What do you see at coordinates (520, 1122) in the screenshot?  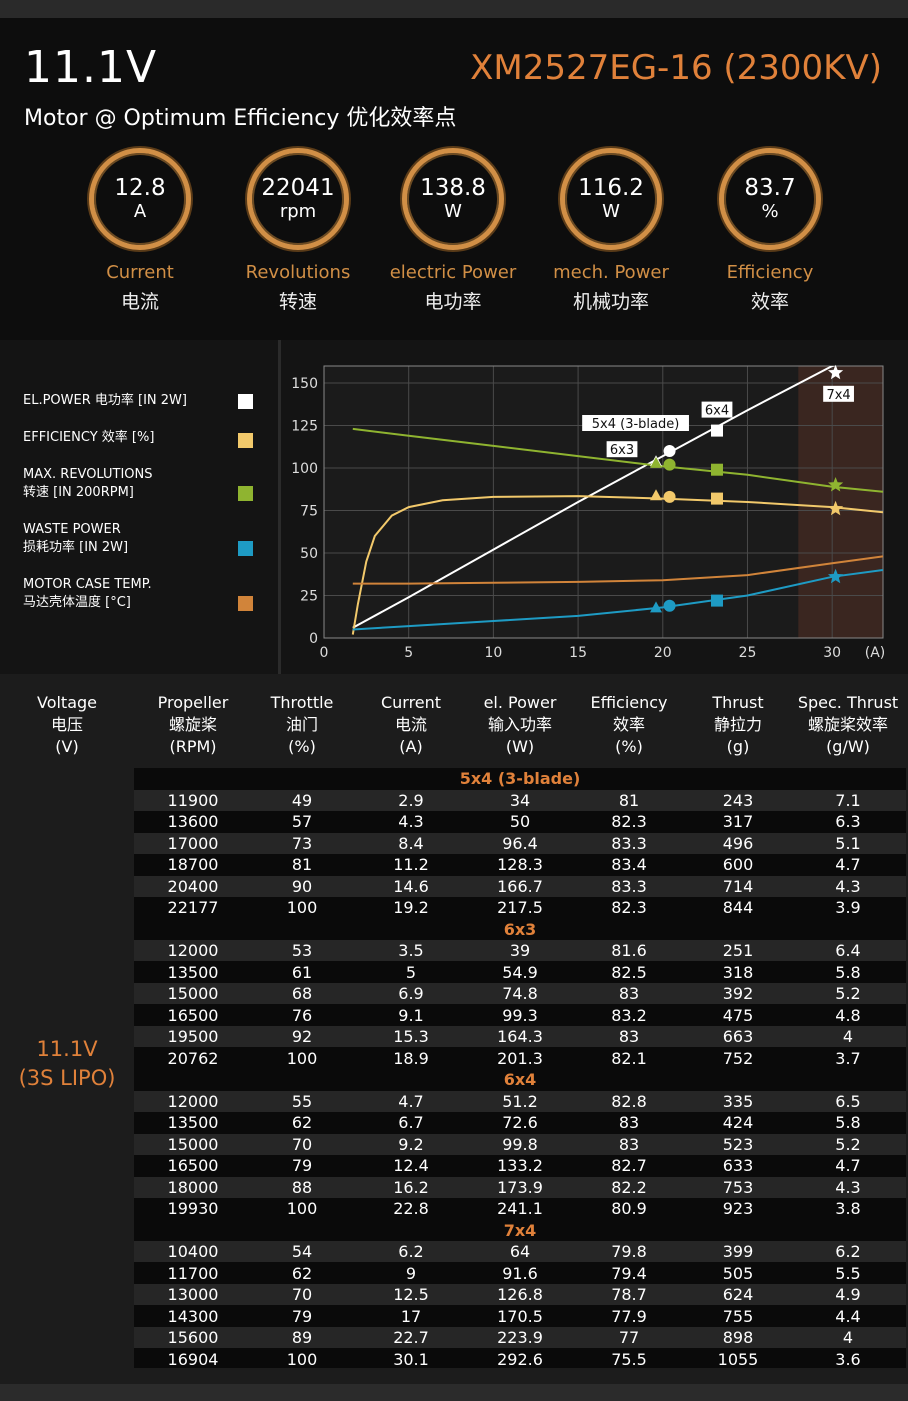 I see `table-cell: 72.6` at bounding box center [520, 1122].